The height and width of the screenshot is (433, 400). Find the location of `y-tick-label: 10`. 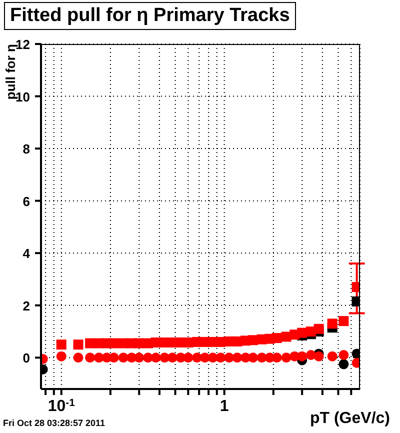

y-tick-label: 10 is located at coordinates (23, 96).